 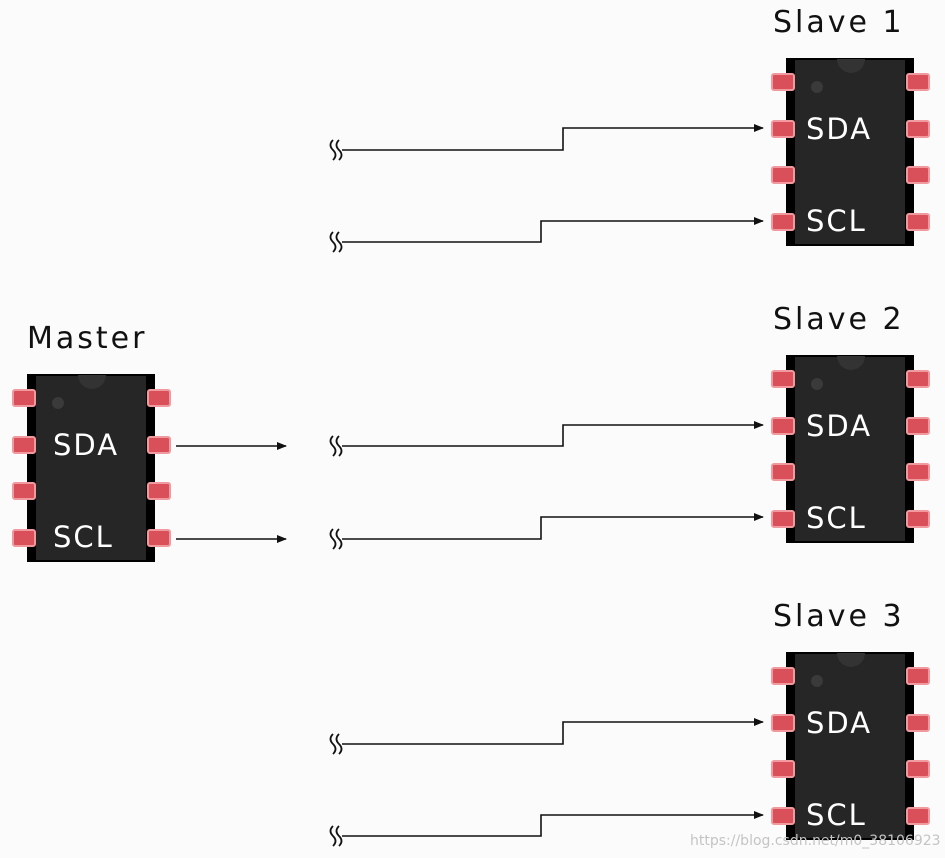 I want to click on master-title: Master, so click(x=87, y=338).